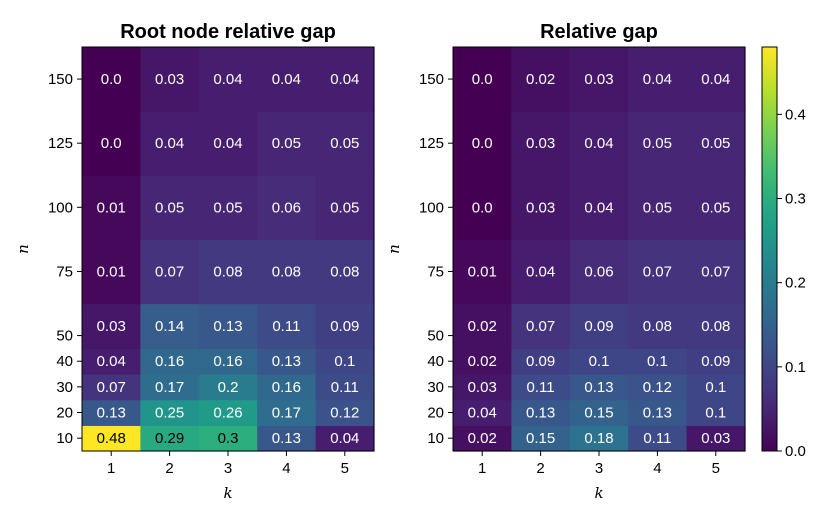 The image size is (830, 519). I want to click on cell-value-label: 0.3, so click(228, 438).